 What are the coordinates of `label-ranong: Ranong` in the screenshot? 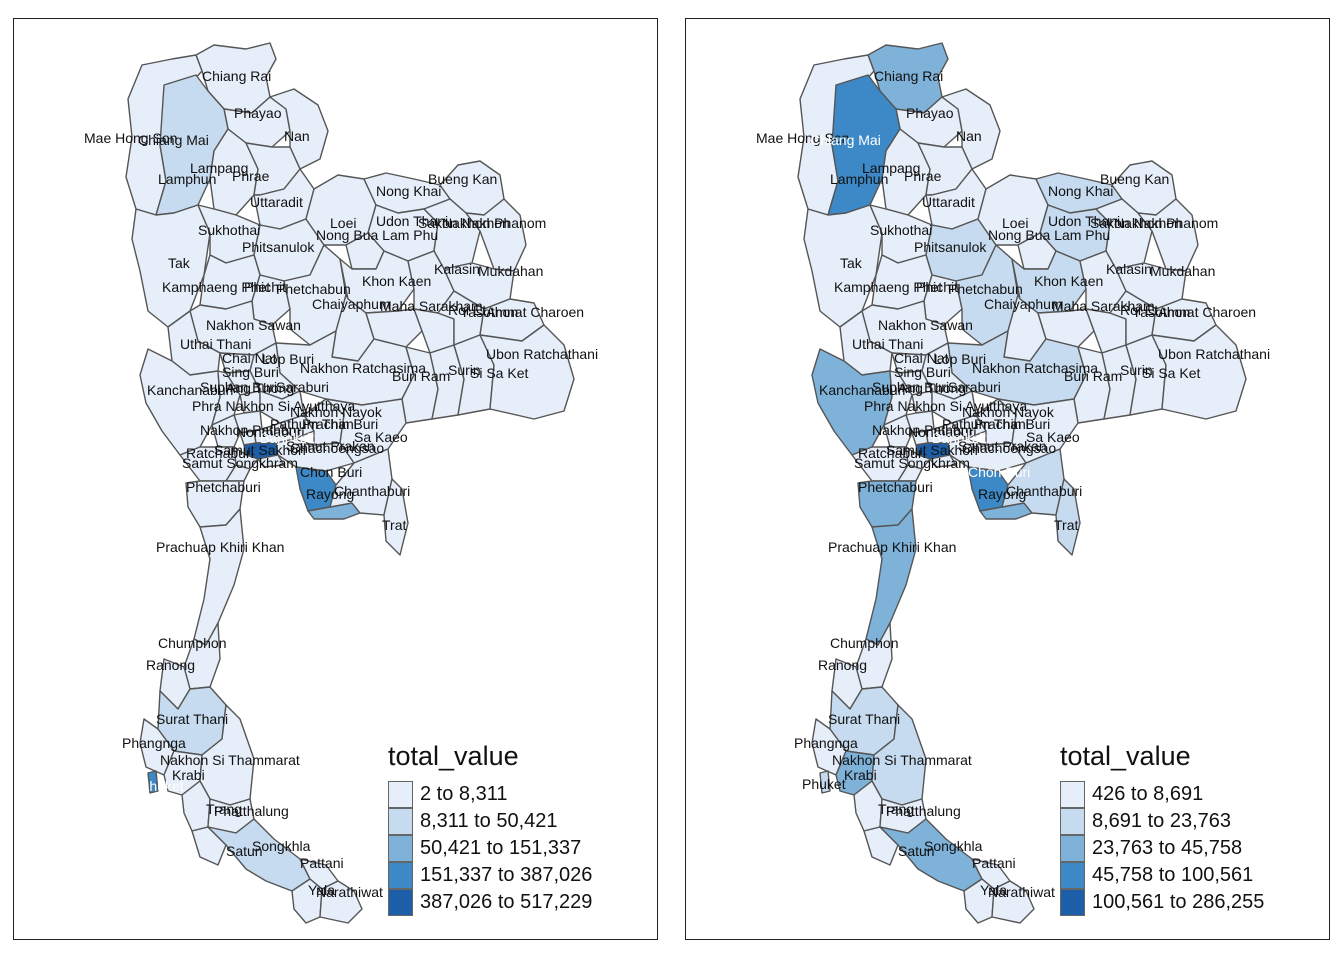 It's located at (170, 665).